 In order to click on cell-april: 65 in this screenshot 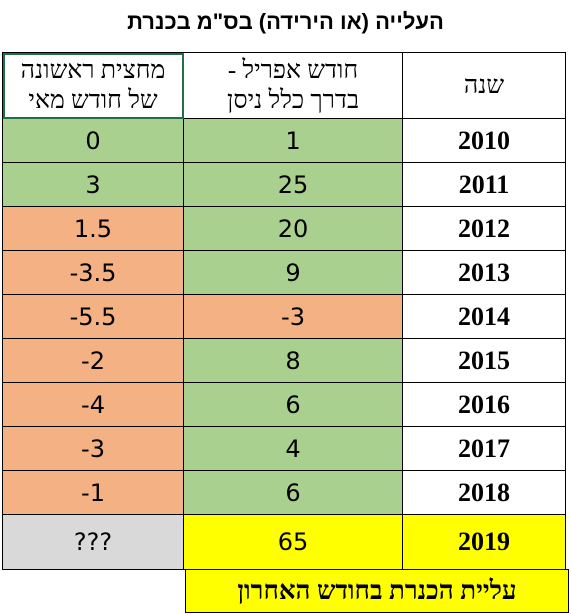, I will do `click(293, 542)`.